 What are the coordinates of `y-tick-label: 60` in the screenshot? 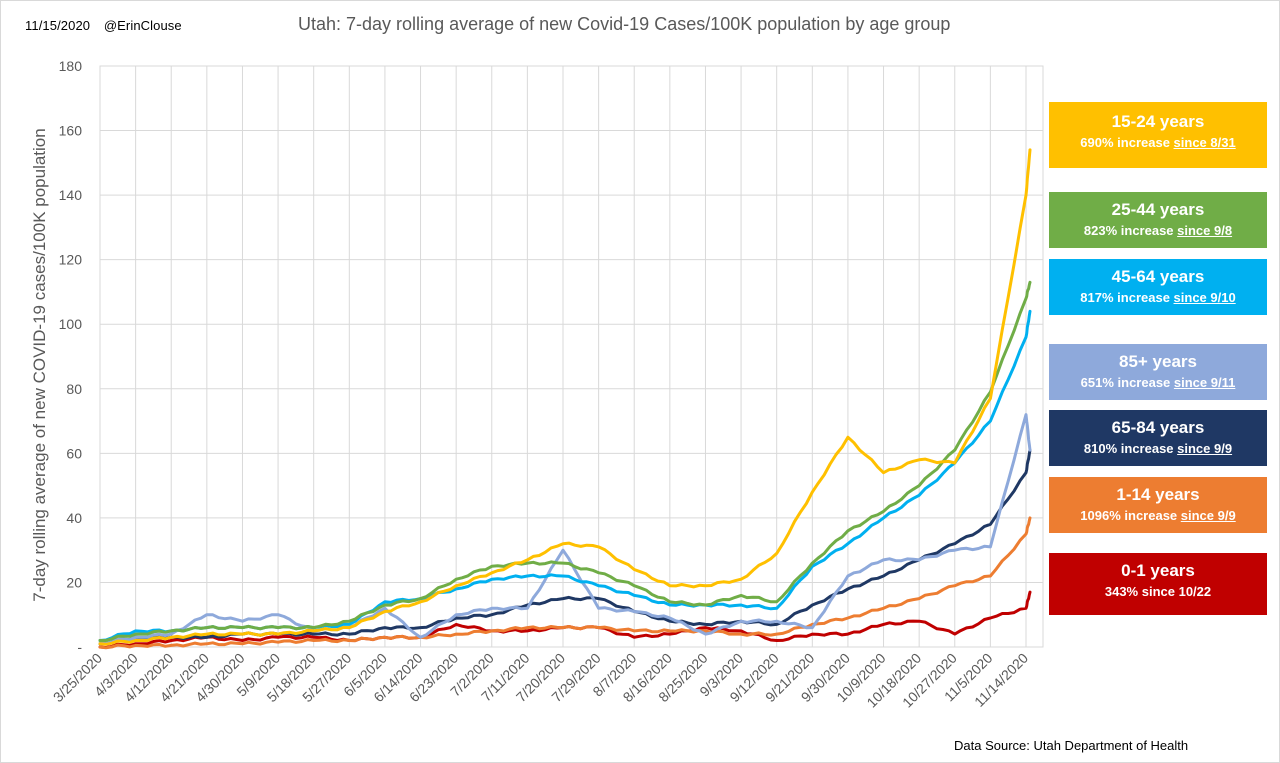 It's located at (74, 453).